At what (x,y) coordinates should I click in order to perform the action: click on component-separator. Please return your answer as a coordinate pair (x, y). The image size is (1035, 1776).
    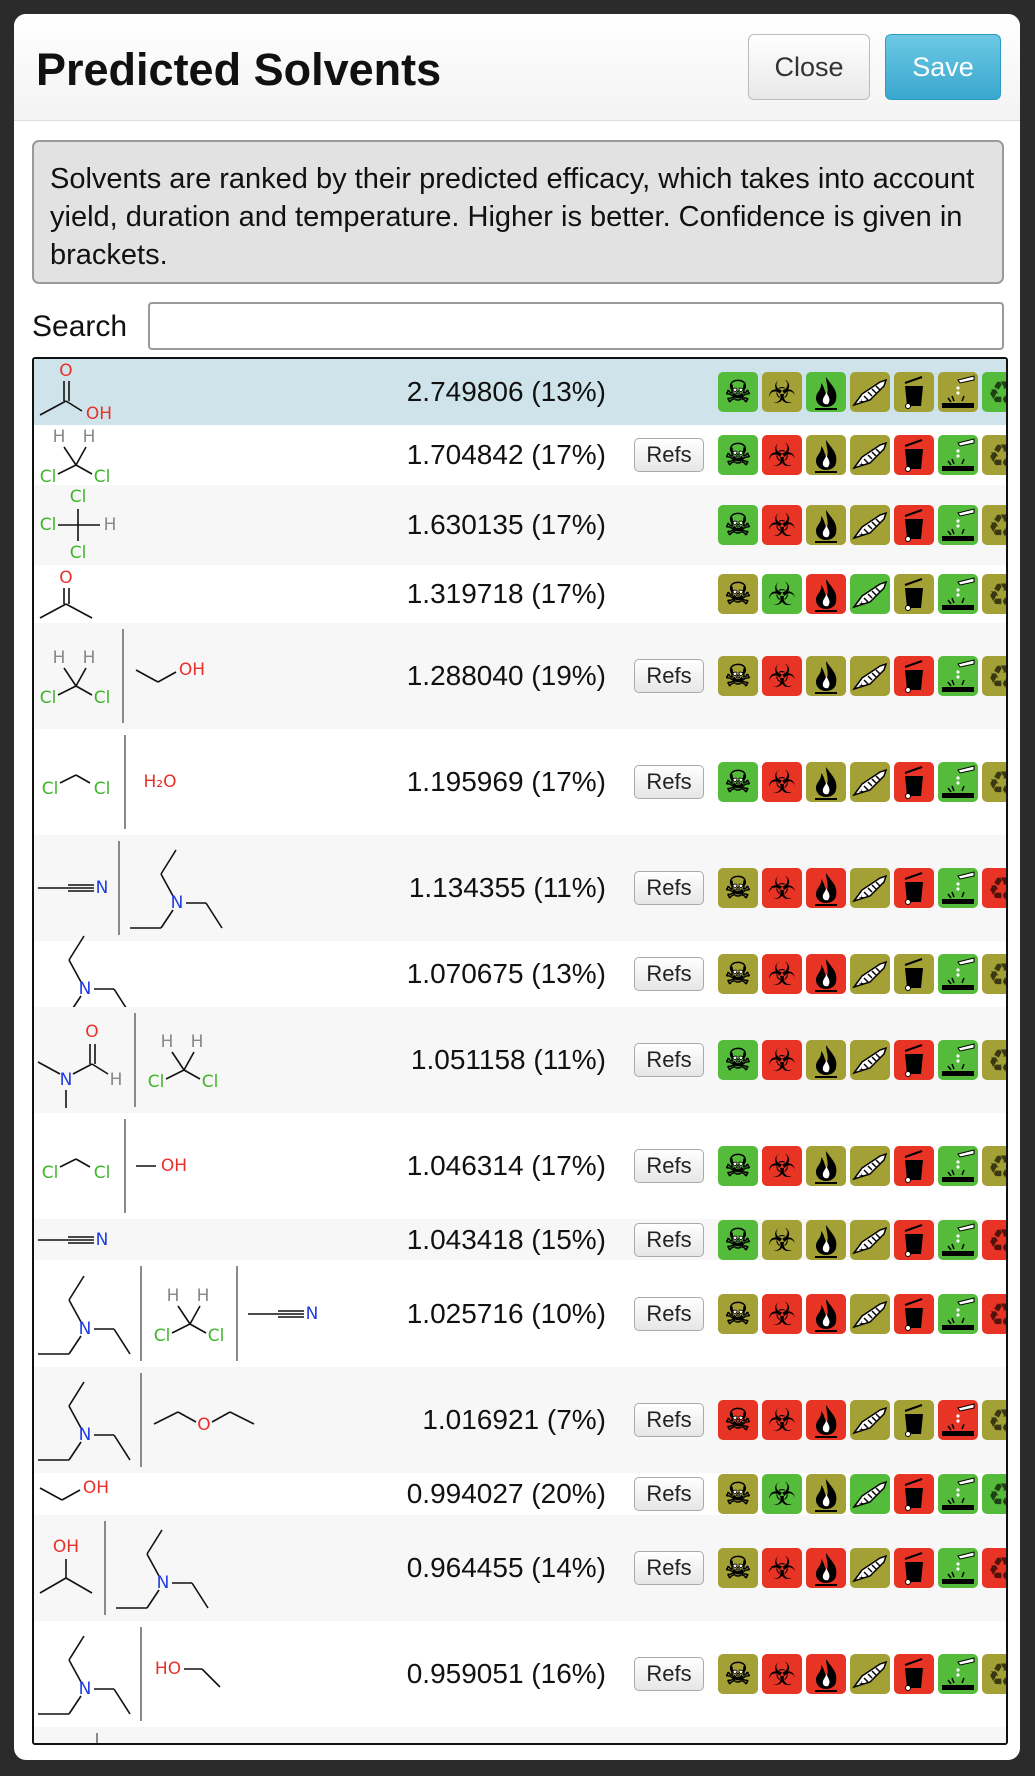
    Looking at the image, I should click on (141, 1420).